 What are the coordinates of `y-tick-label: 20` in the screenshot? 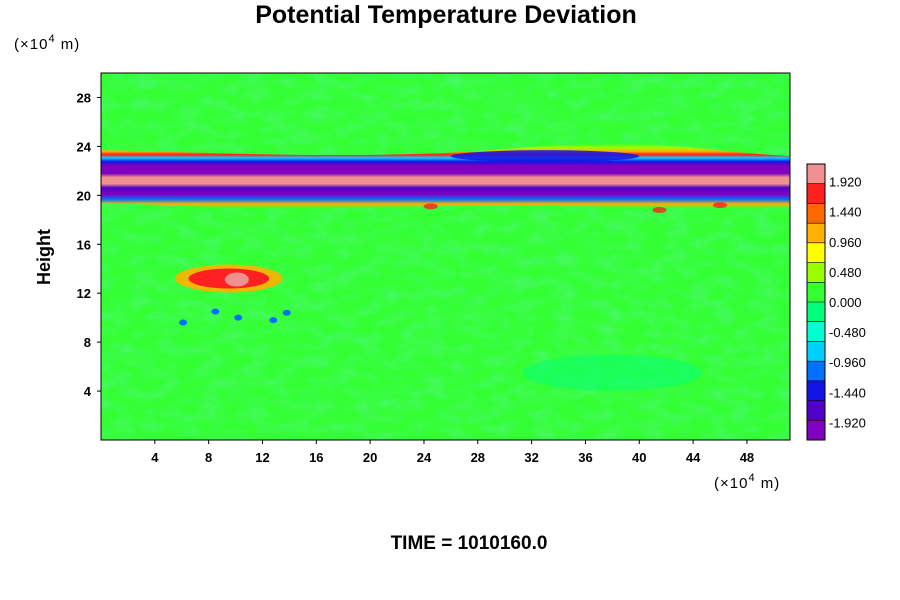 It's located at (84, 195).